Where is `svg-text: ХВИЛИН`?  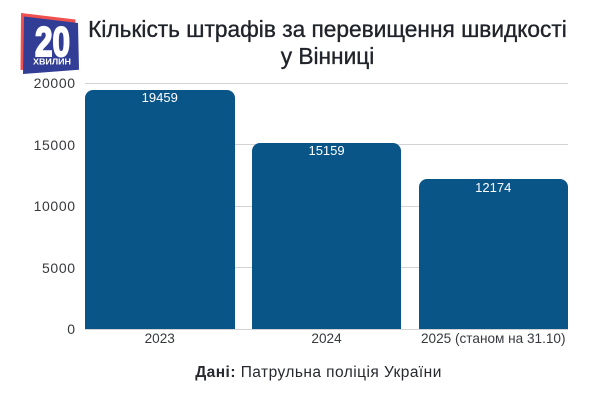
svg-text: ХВИЛИН is located at coordinates (52, 62).